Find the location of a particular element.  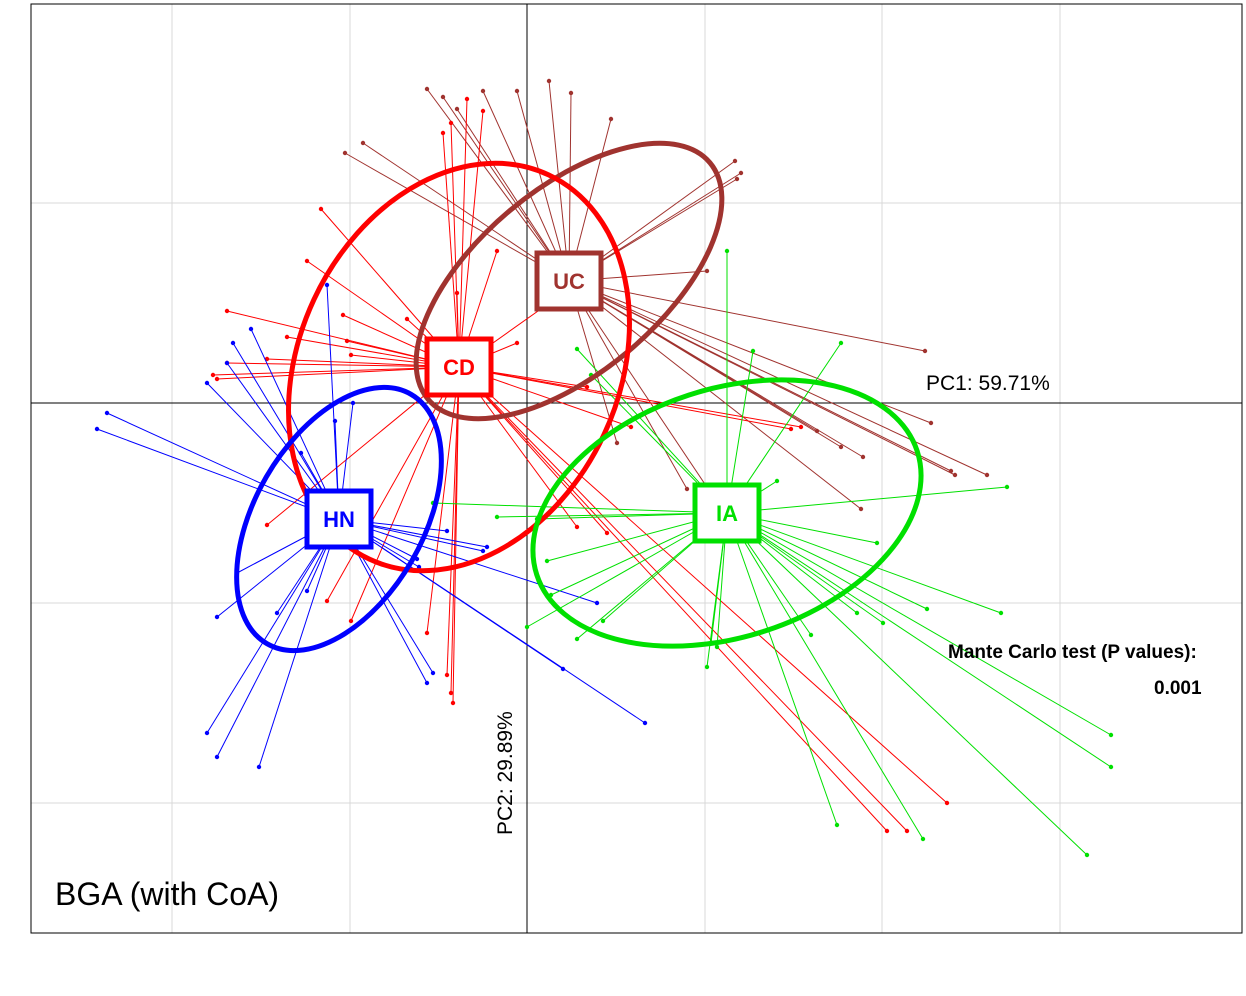

chart-title: BGA (with CoA) is located at coordinates (167, 894).